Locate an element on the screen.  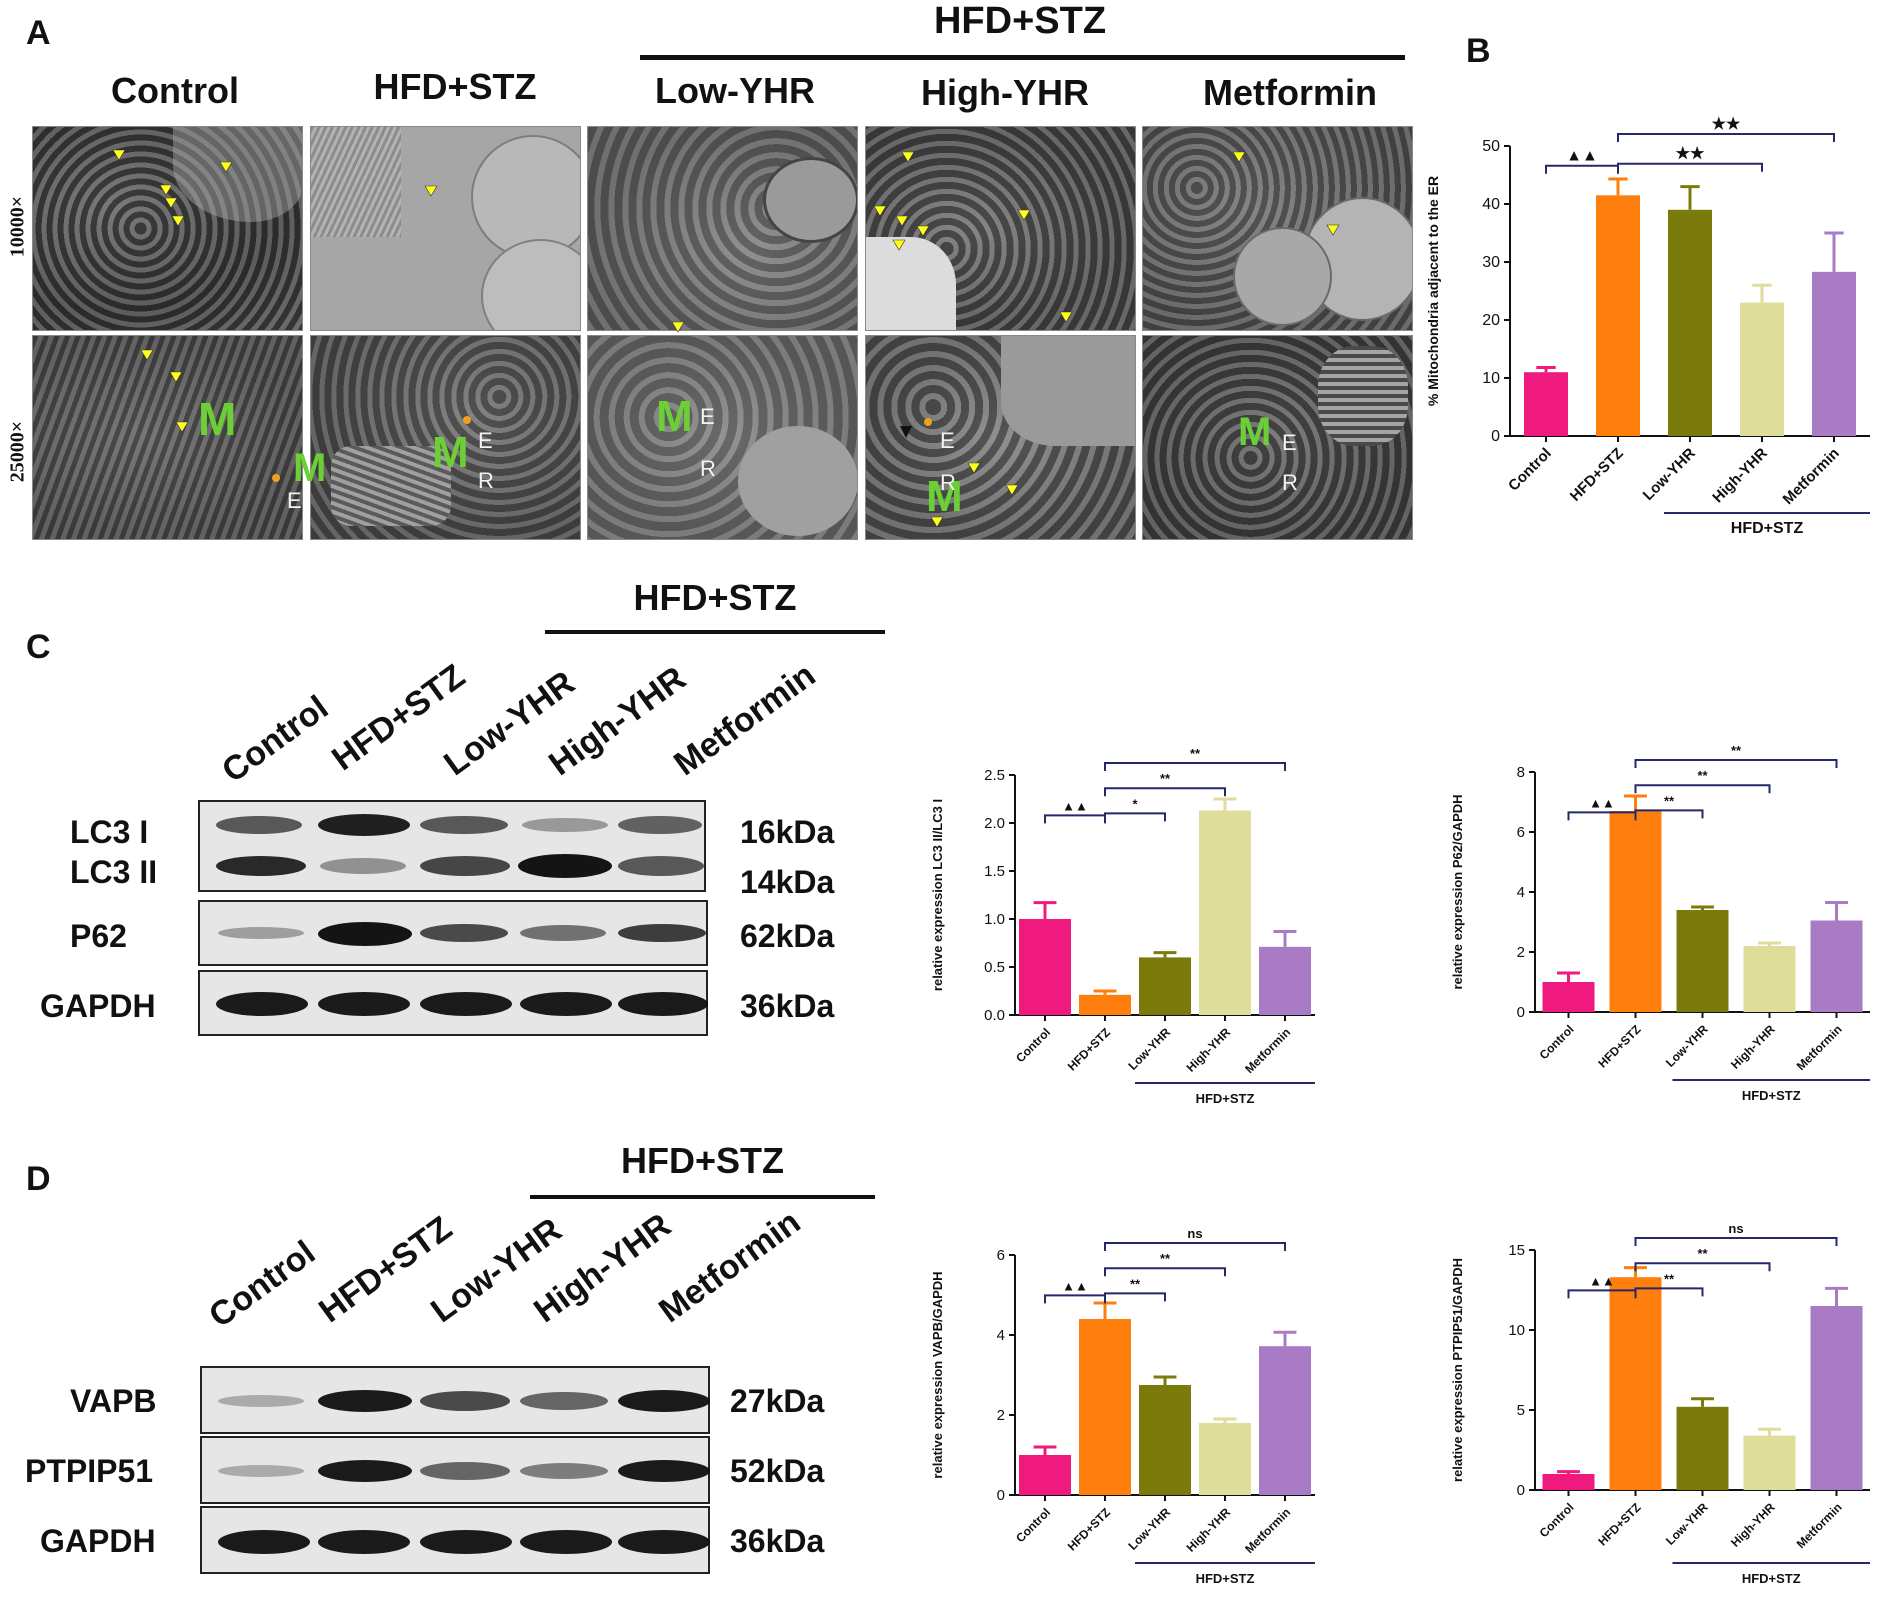
chart-c2-group-label: HFD+STZ is located at coordinates (1771, 1095).